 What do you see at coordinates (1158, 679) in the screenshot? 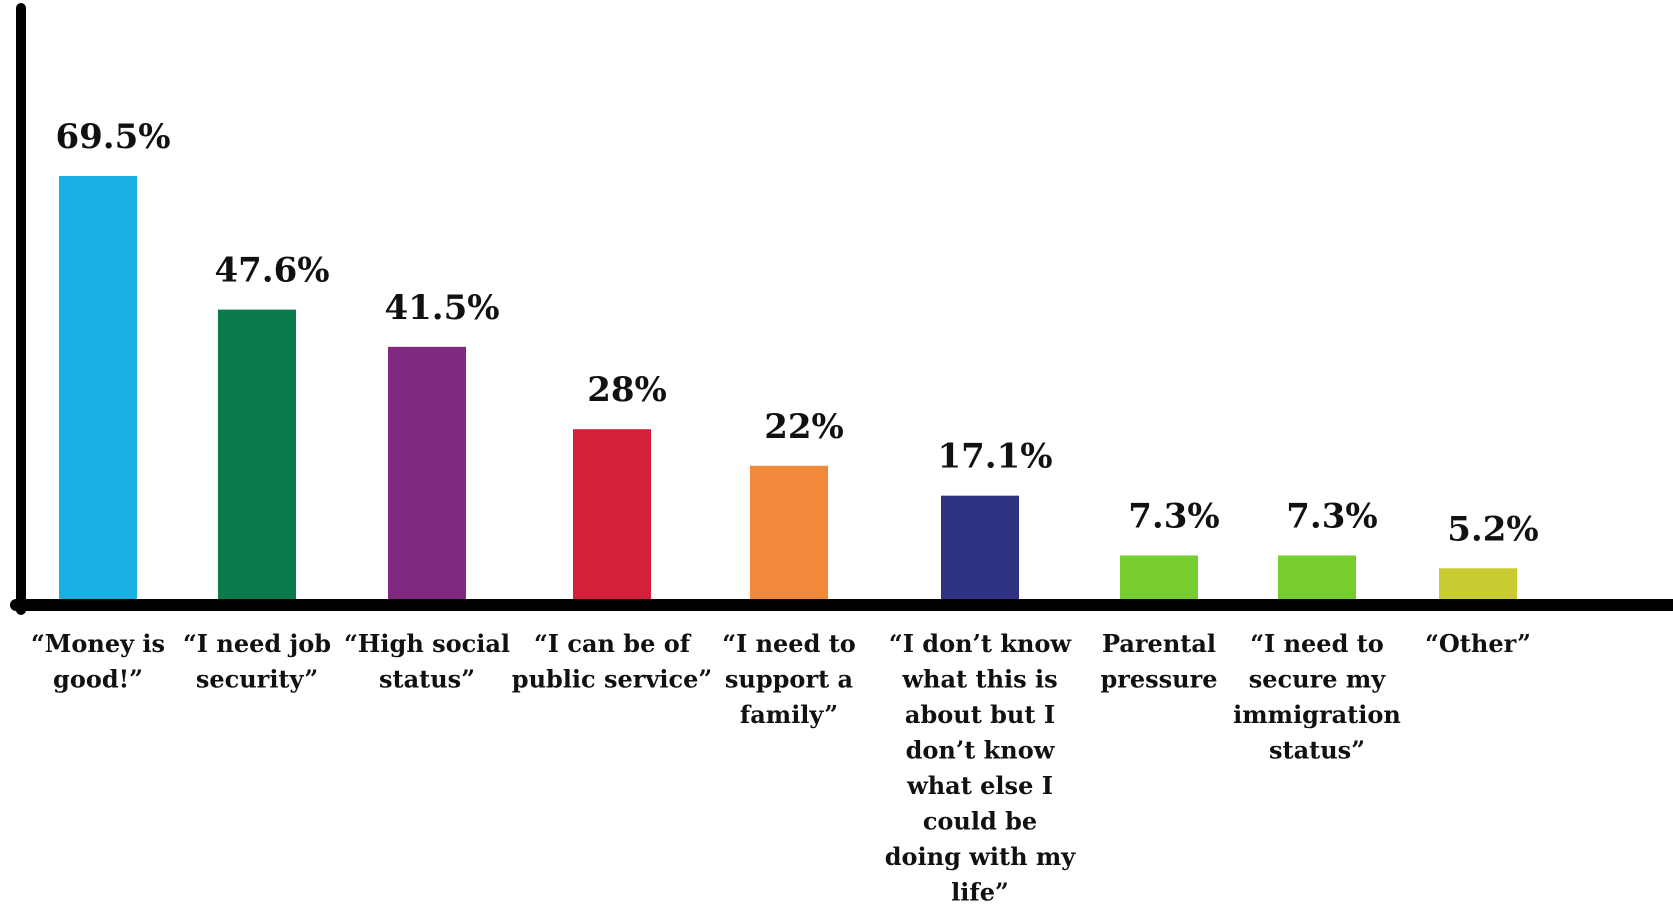
I see `category-label-line: pressure` at bounding box center [1158, 679].